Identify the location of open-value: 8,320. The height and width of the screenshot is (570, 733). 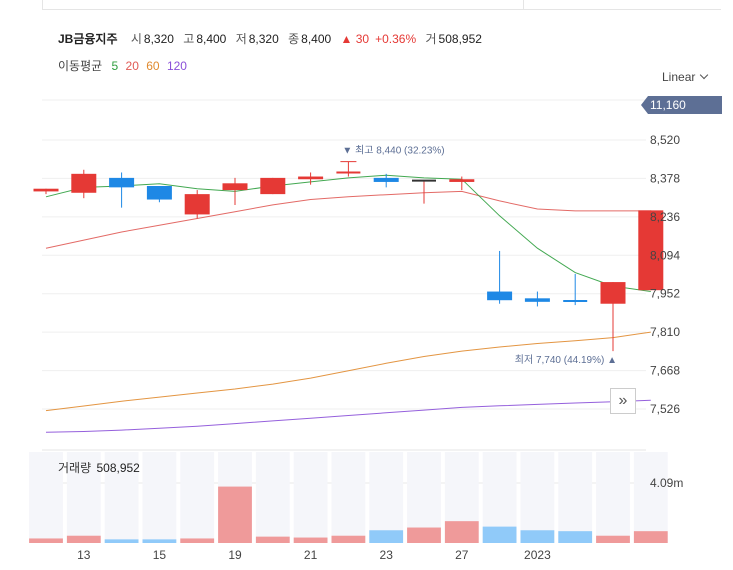
(158, 39).